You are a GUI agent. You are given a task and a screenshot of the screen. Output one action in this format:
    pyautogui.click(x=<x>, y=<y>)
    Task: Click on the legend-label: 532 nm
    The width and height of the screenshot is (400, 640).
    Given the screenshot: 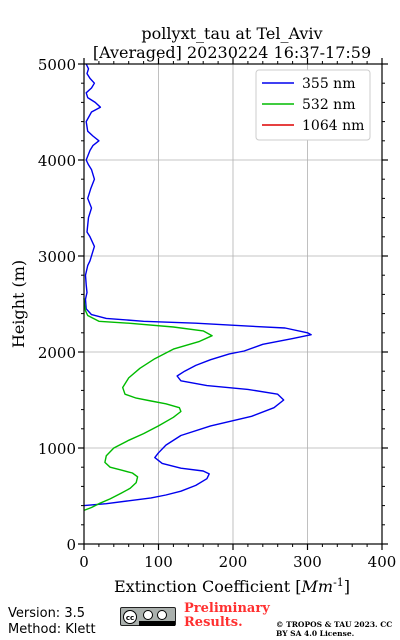 What is the action you would take?
    pyautogui.click(x=328, y=105)
    